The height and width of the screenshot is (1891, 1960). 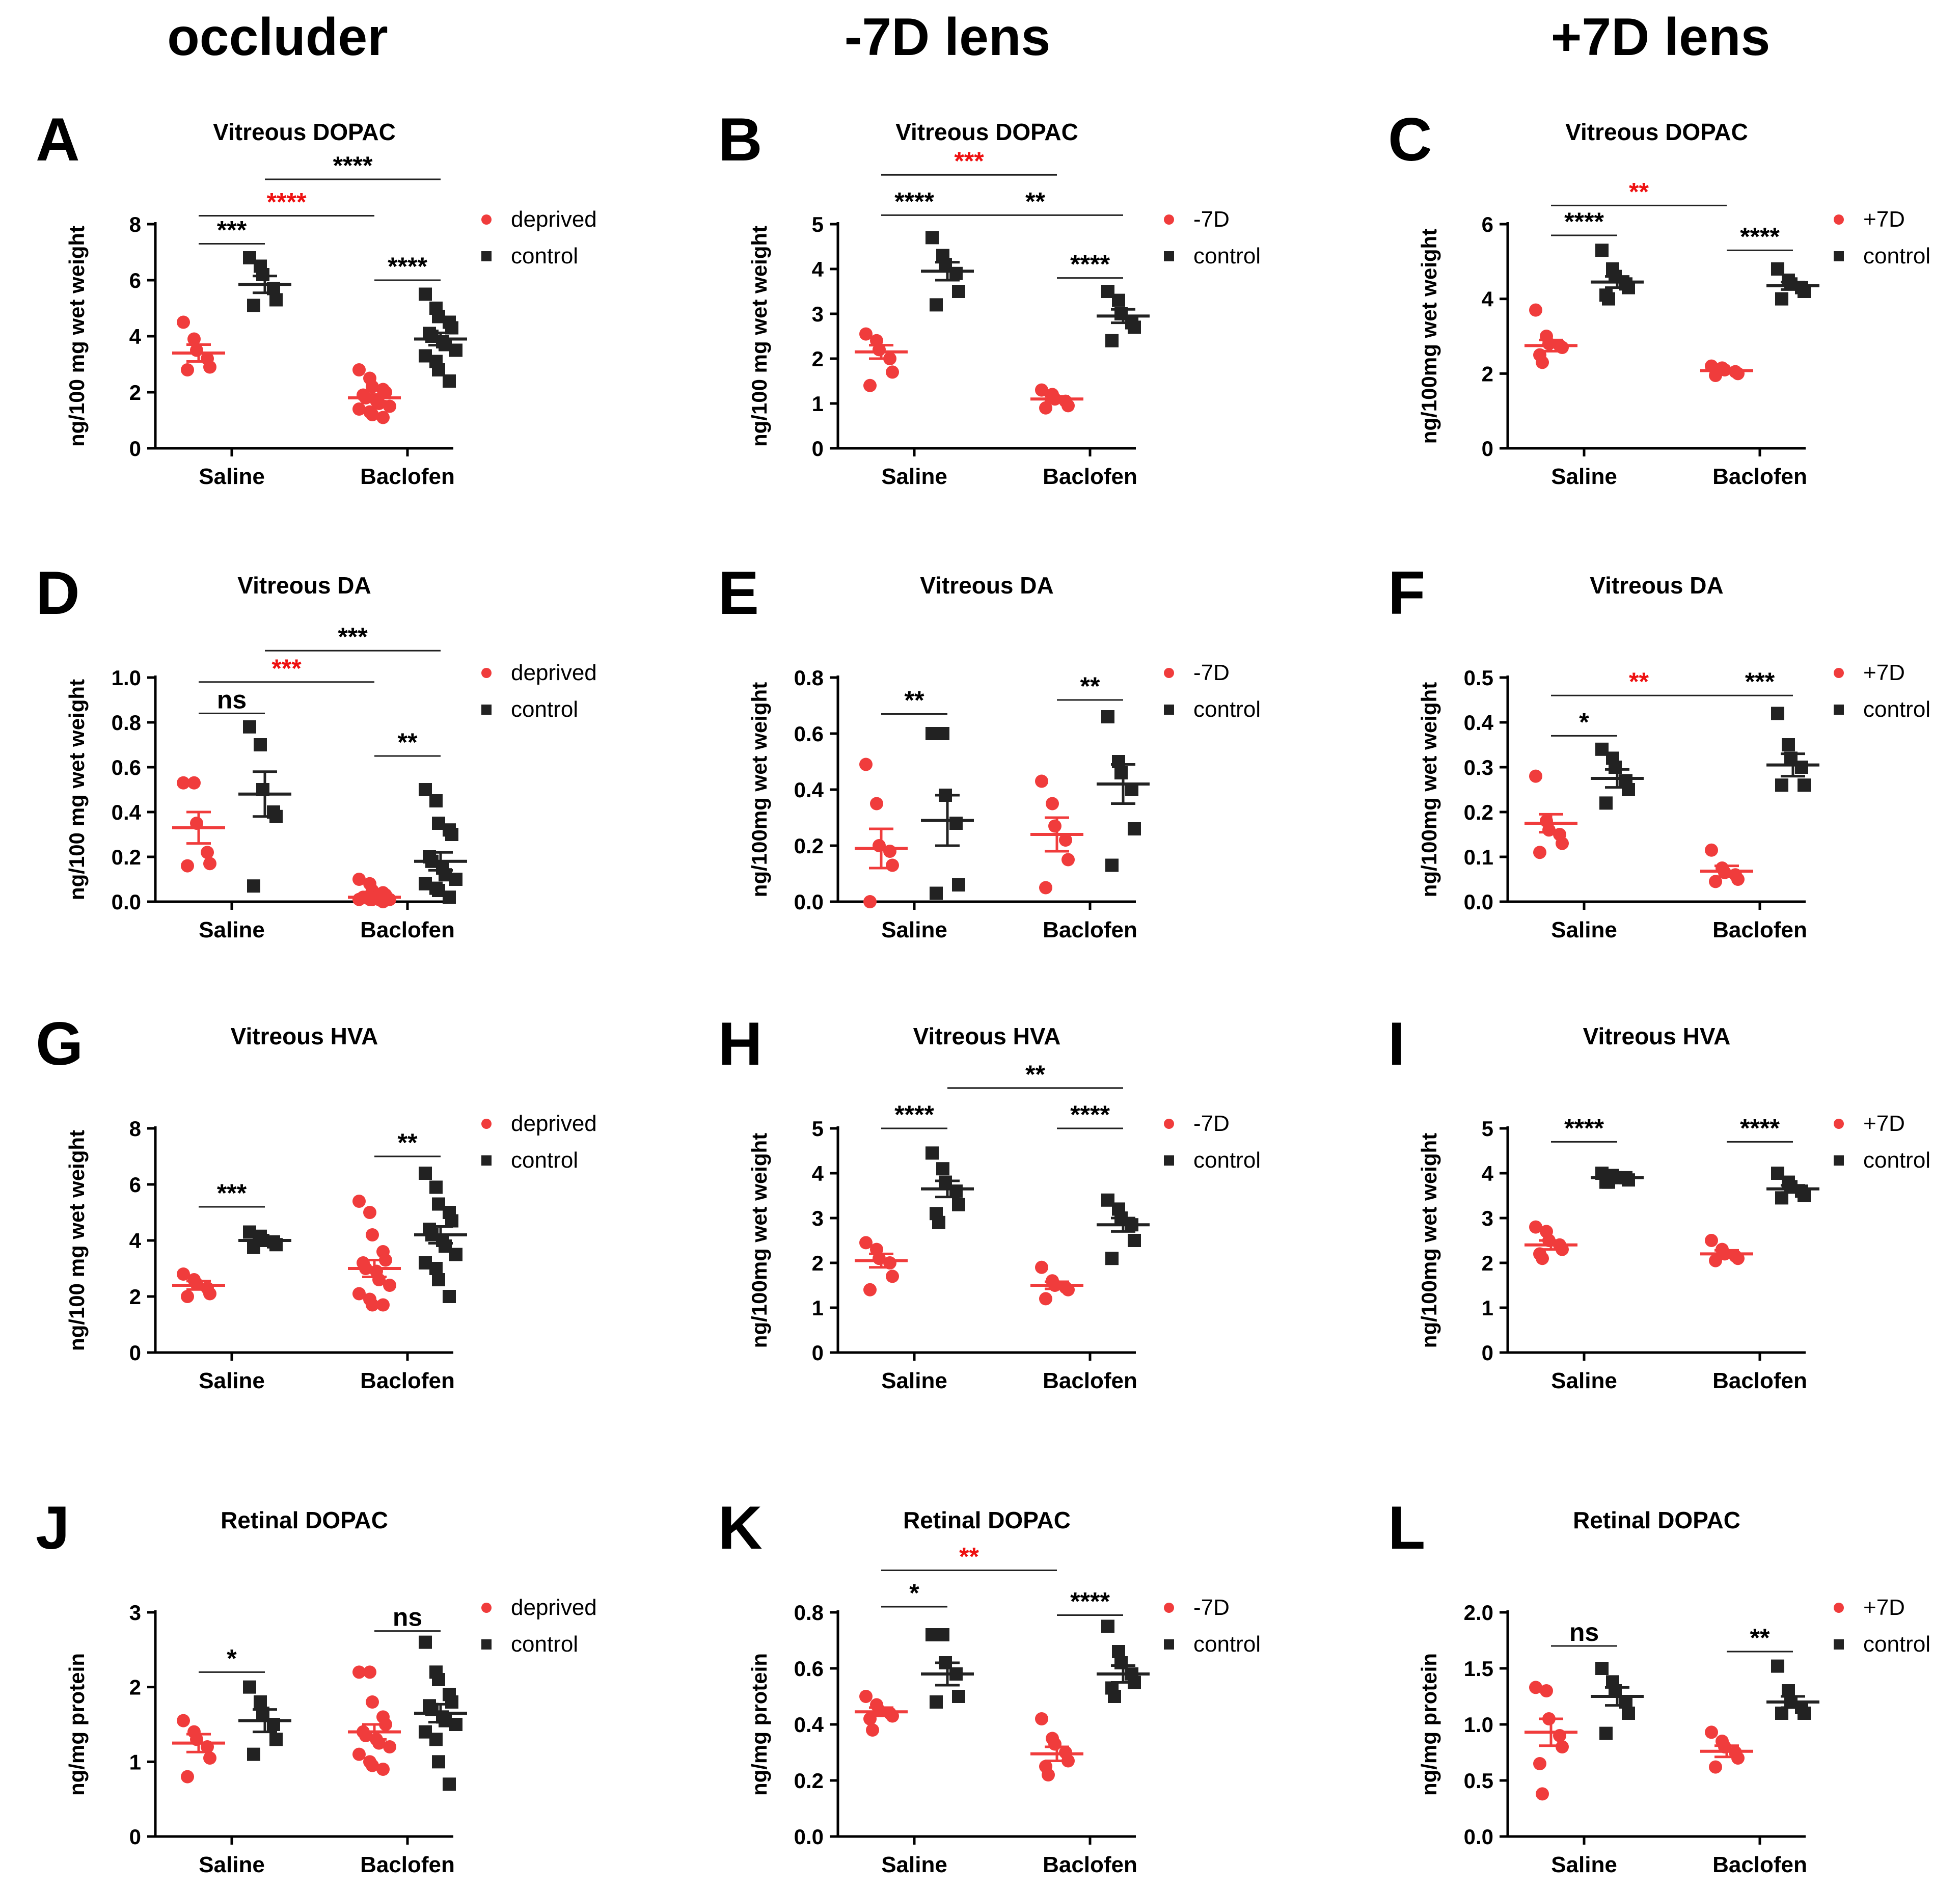 What do you see at coordinates (135, 1353) in the screenshot?
I see `y-tick-label: 0` at bounding box center [135, 1353].